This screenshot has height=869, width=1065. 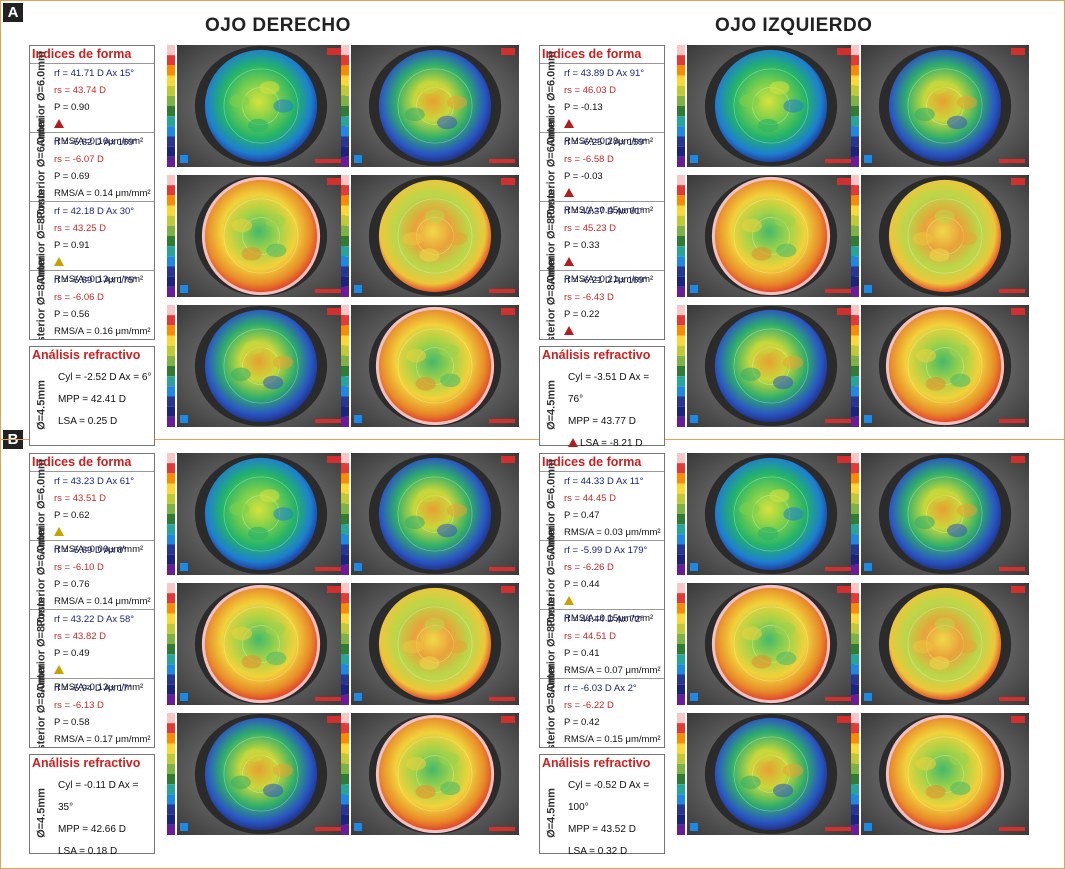 What do you see at coordinates (552, 813) in the screenshot?
I see `zone-label: Ø=4.5mm` at bounding box center [552, 813].